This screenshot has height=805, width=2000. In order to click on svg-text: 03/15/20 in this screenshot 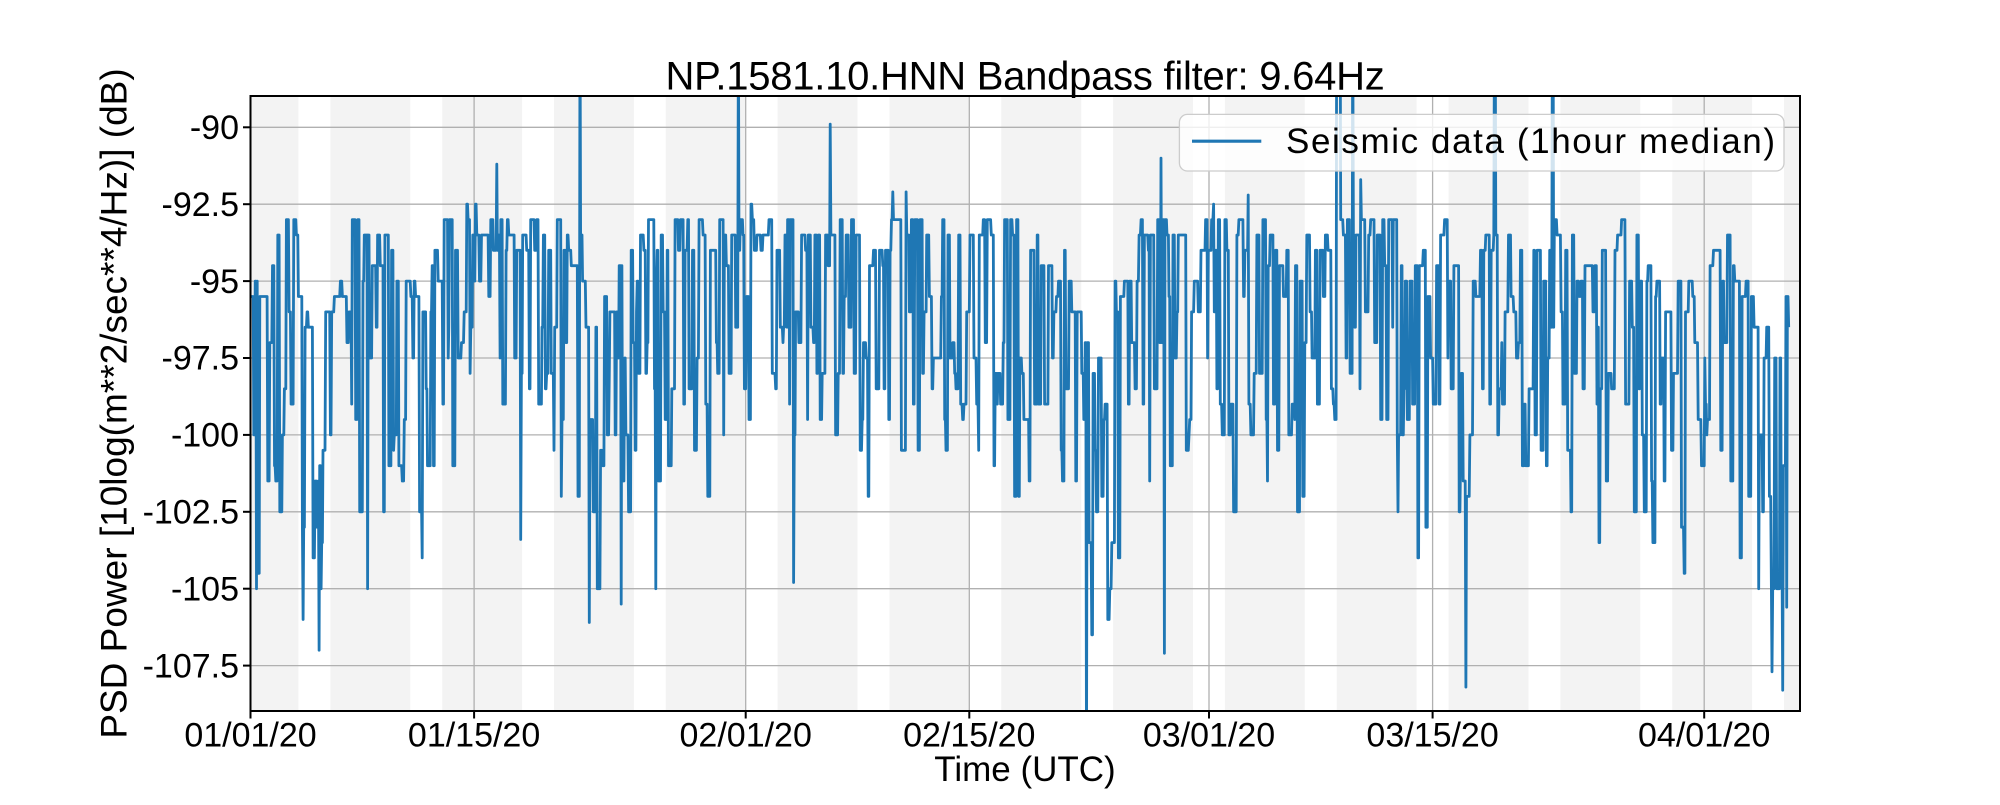, I will do `click(1432, 736)`.